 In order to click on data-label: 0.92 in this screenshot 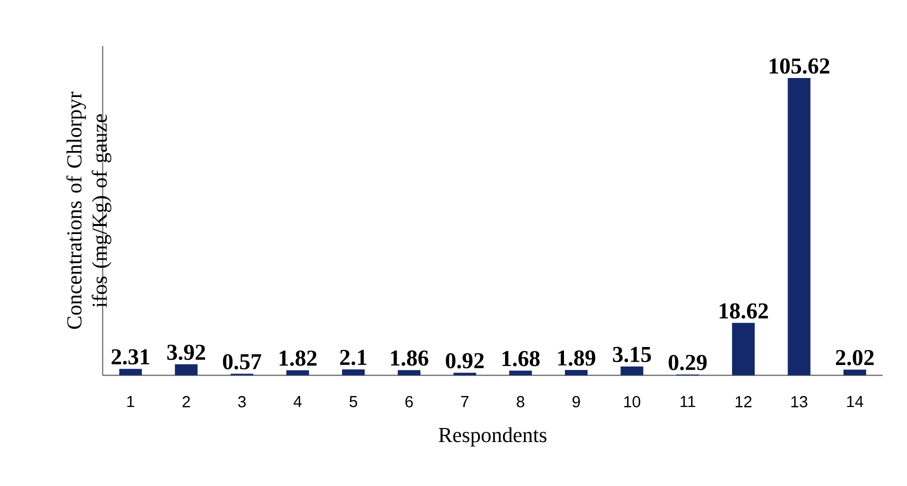, I will do `click(465, 360)`.